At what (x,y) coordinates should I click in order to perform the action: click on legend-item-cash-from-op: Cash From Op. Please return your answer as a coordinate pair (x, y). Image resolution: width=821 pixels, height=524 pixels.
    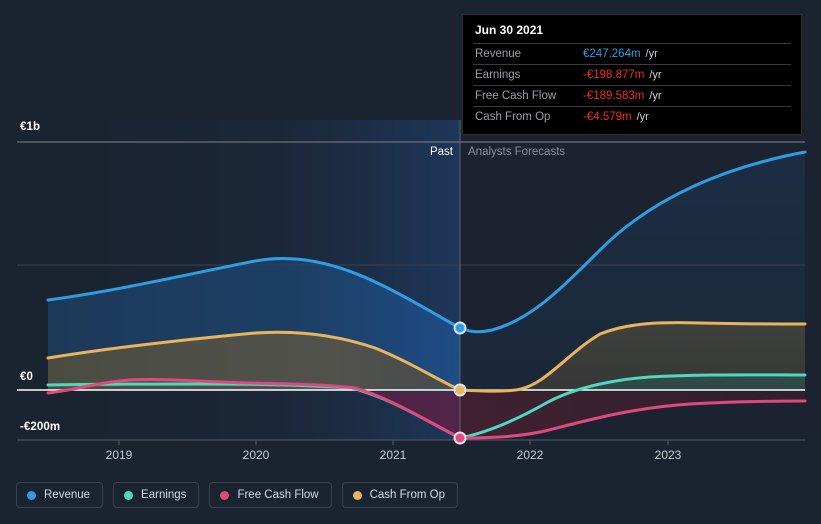
    Looking at the image, I should click on (400, 495).